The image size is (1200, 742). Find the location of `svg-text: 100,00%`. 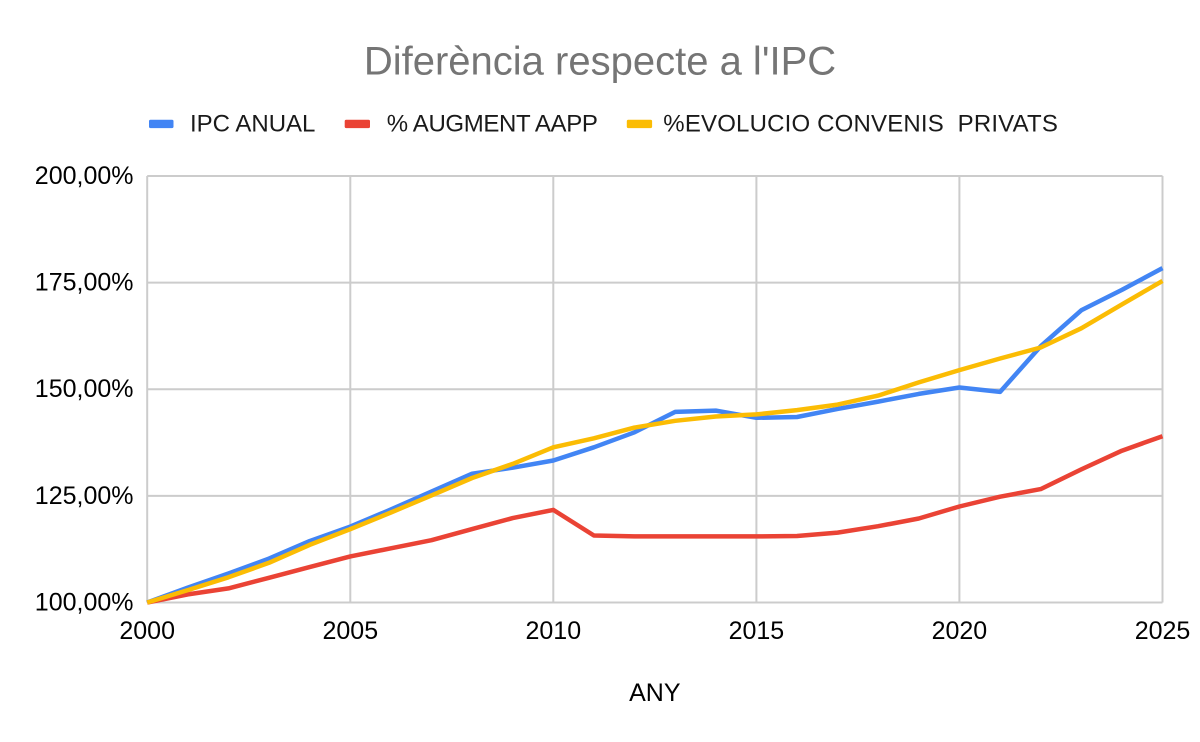

svg-text: 100,00% is located at coordinates (84, 603).